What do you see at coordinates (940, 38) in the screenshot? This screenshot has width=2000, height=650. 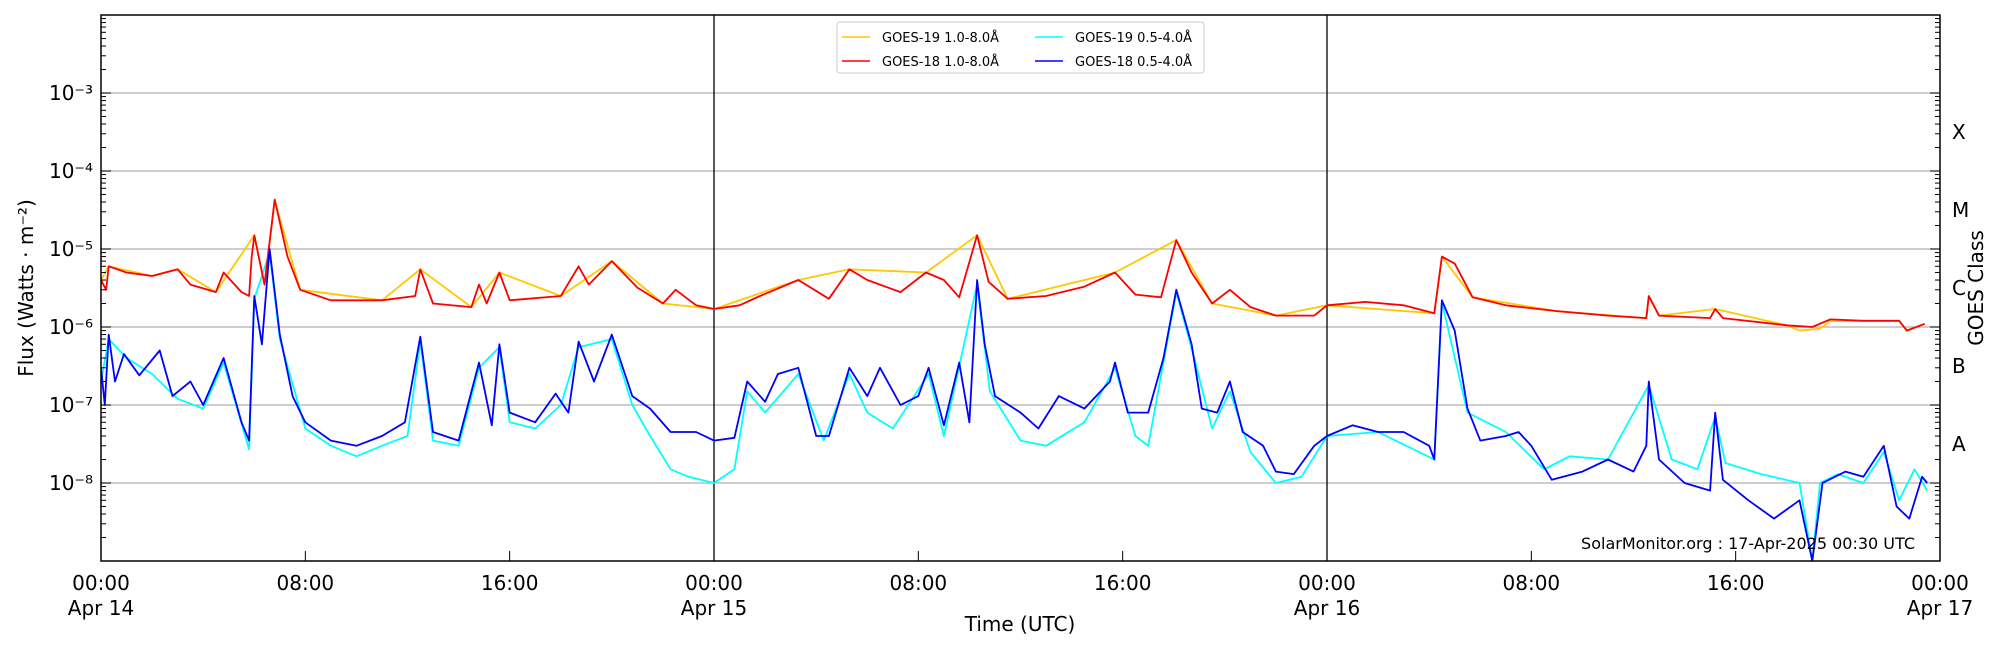 I see `legend-label: GOES-19 1.0-8.0Å` at bounding box center [940, 38].